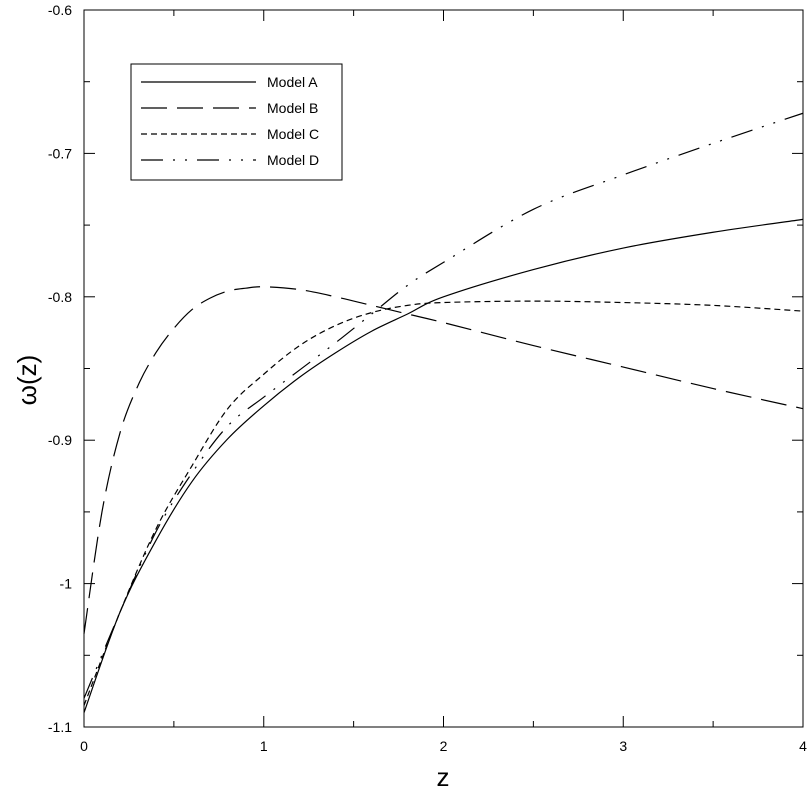  I want to click on legend-label-model-d: Model D, so click(293, 160).